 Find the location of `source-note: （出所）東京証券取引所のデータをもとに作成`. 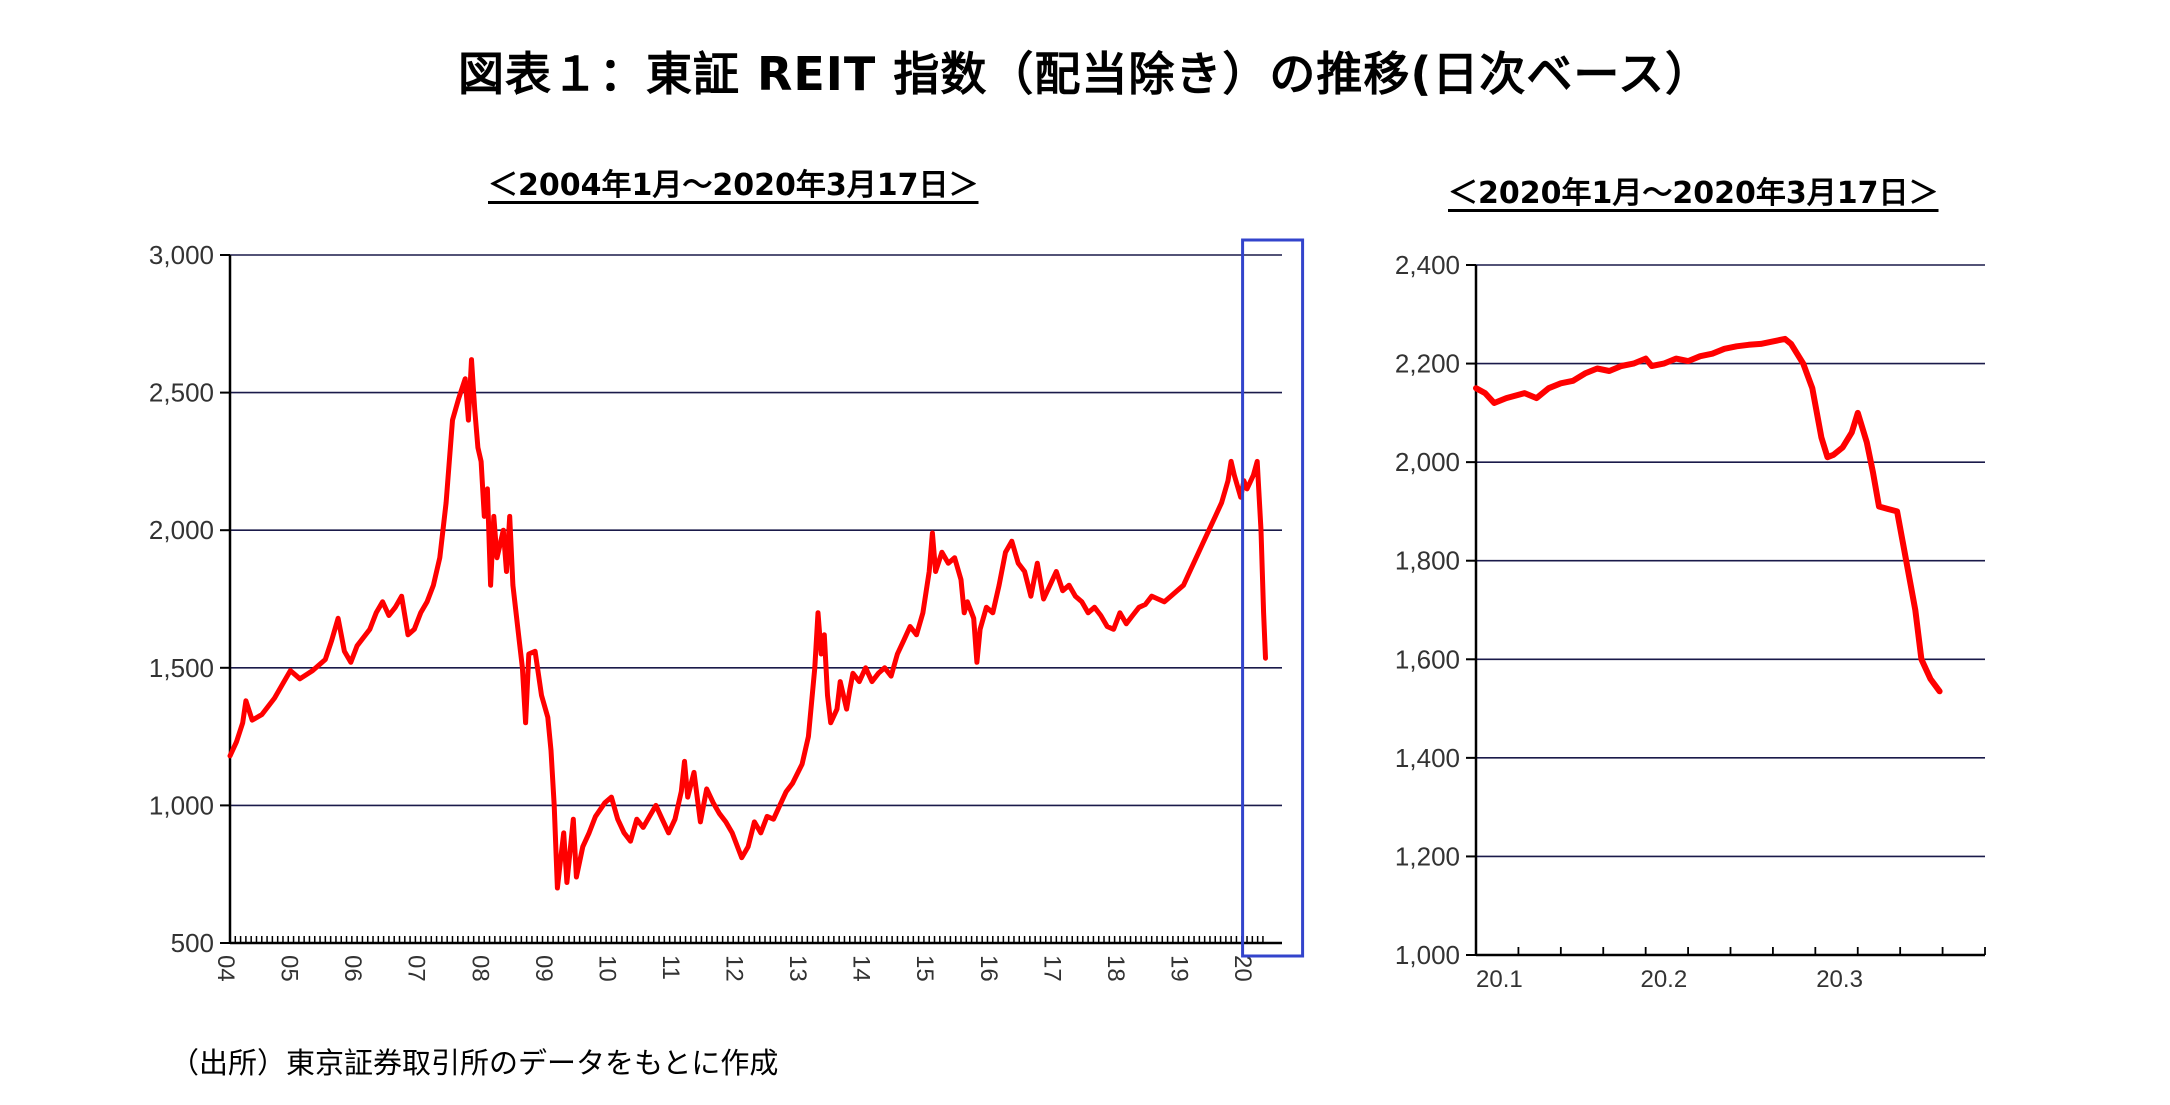

source-note: （出所）東京証券取引所のデータをもとに作成 is located at coordinates (474, 1063).